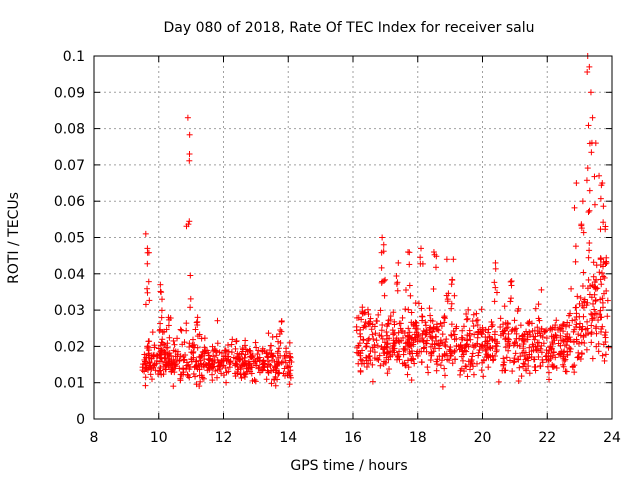 The width and height of the screenshot is (640, 480). What do you see at coordinates (69, 384) in the screenshot?
I see `y-tick-label: 0.01` at bounding box center [69, 384].